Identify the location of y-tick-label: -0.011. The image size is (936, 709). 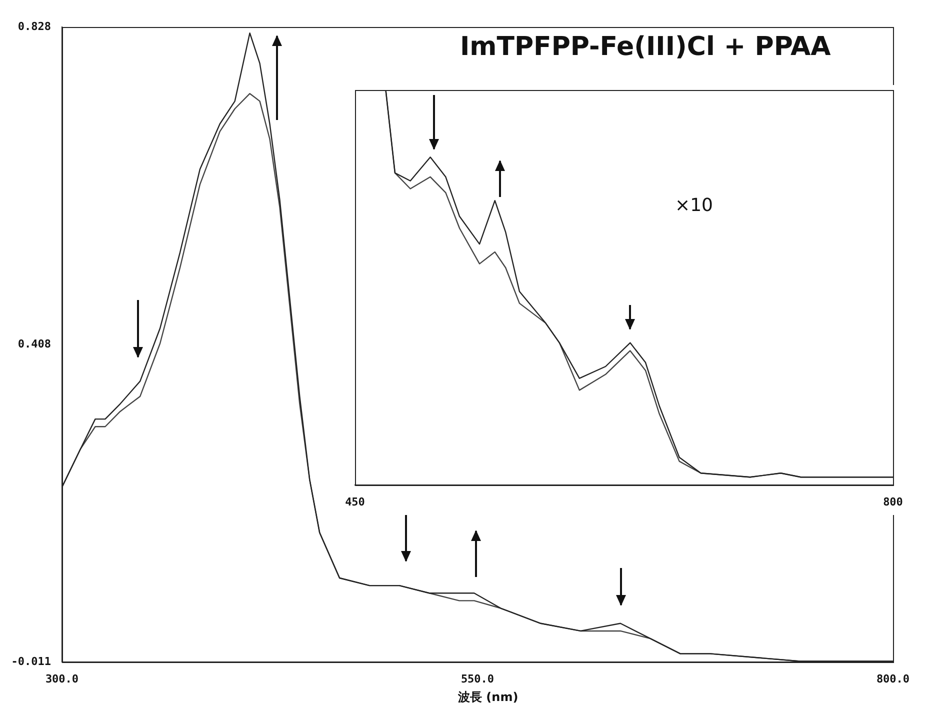
(31, 661).